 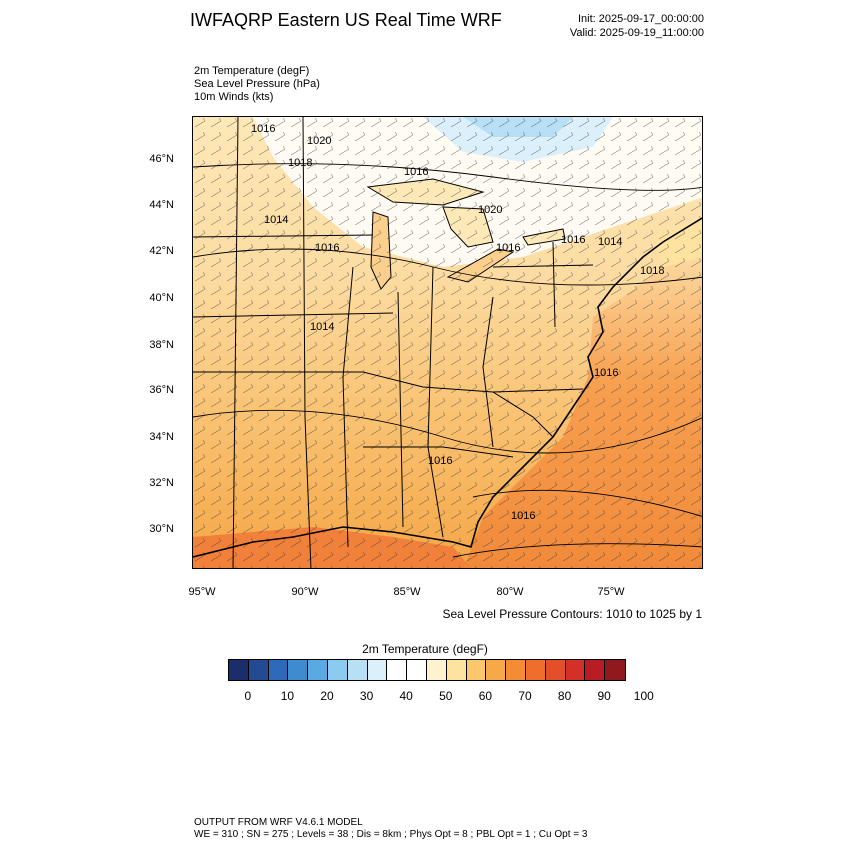 I want to click on colorbar-tick-label: 90, so click(x=604, y=696).